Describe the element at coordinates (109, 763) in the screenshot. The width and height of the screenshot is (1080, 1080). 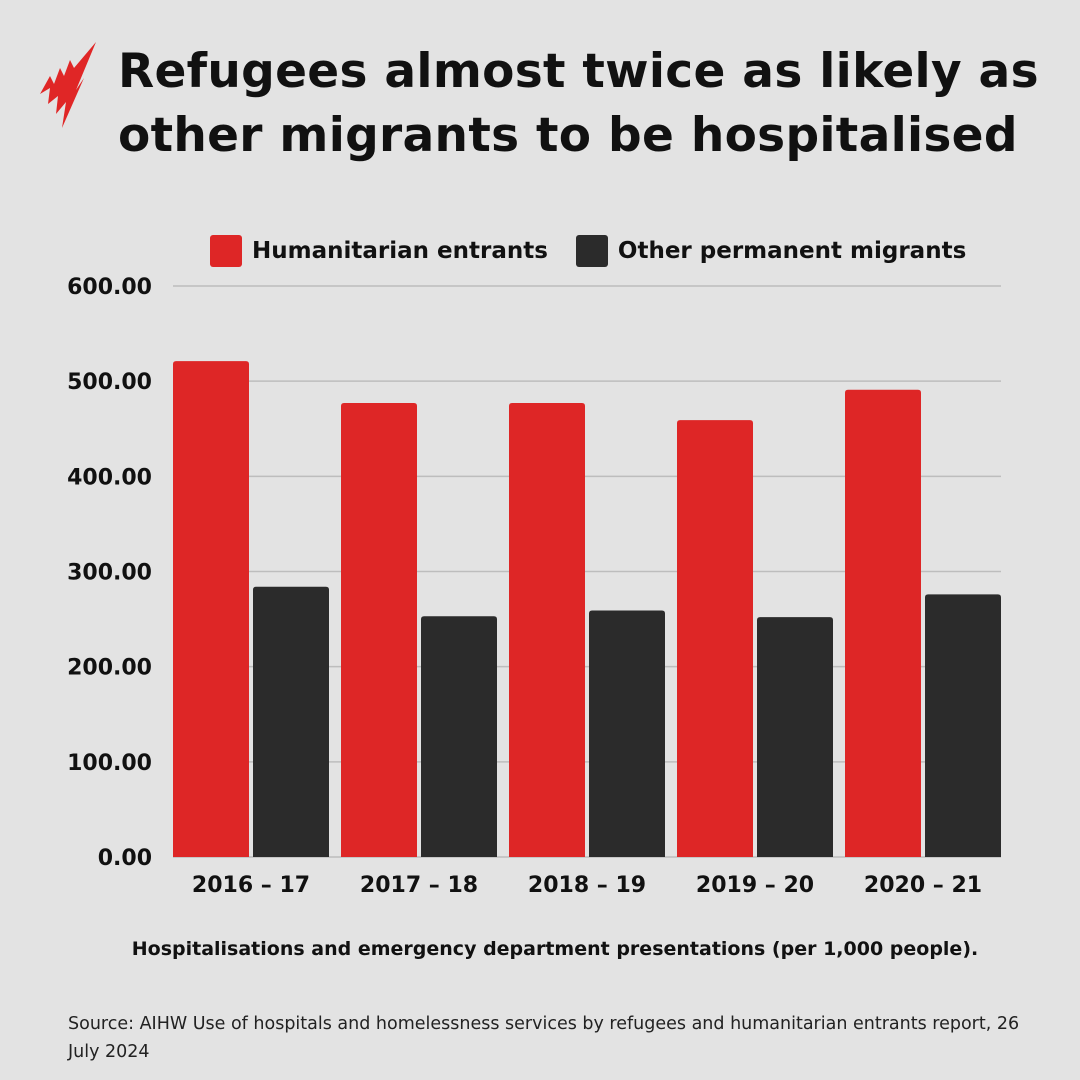
I see `y-tick-label: 100.00` at that location.